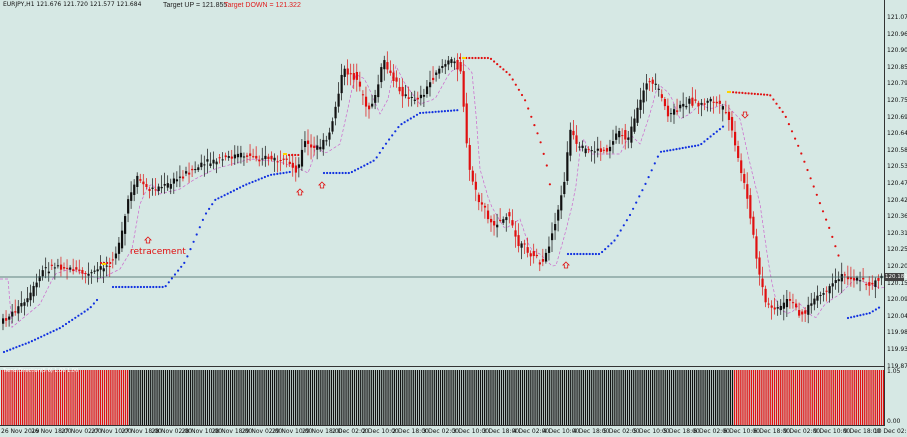 This screenshot has height=437, width=907. Describe the element at coordinates (262, 431) in the screenshot. I see `time-tick-label: 29 Nov 02:00` at that location.